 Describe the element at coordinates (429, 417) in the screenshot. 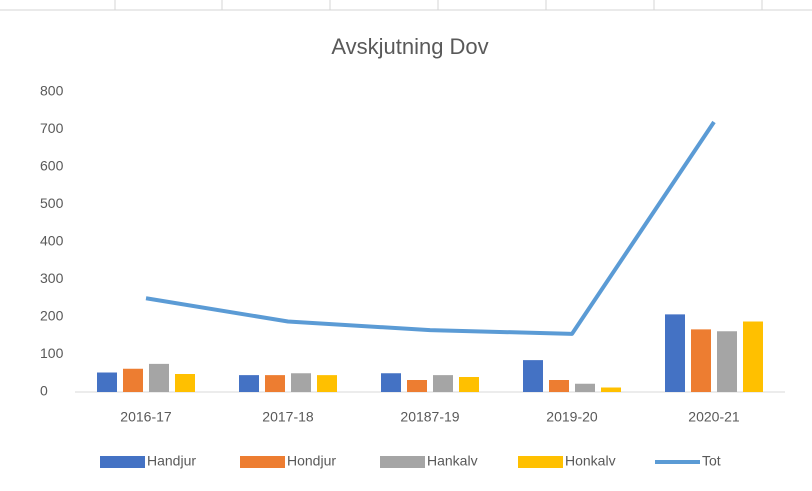

I see `x-tick-label: 20187-19` at that location.